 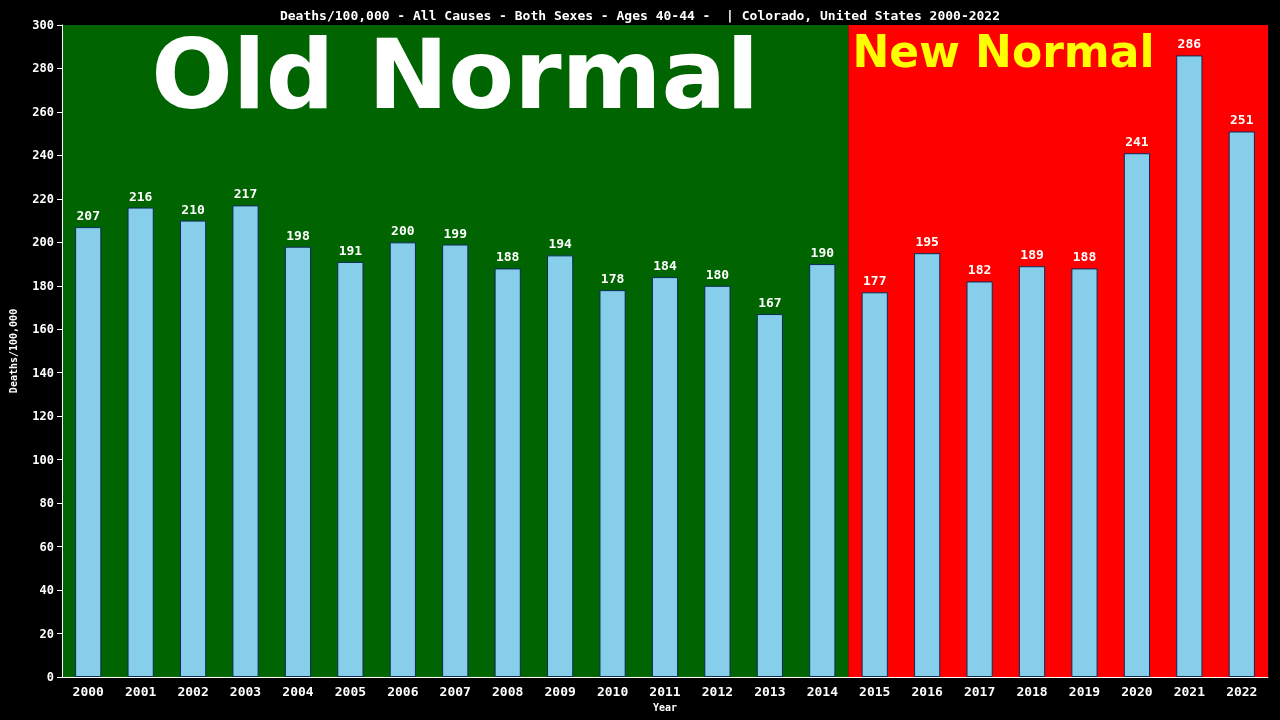 I want to click on y-tick-label: 260, so click(x=43, y=111).